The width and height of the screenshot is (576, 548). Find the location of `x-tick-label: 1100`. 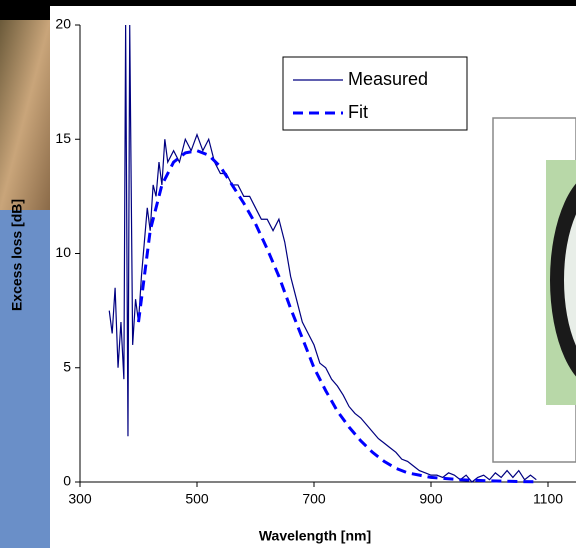

x-tick-label: 1100 is located at coordinates (548, 499).